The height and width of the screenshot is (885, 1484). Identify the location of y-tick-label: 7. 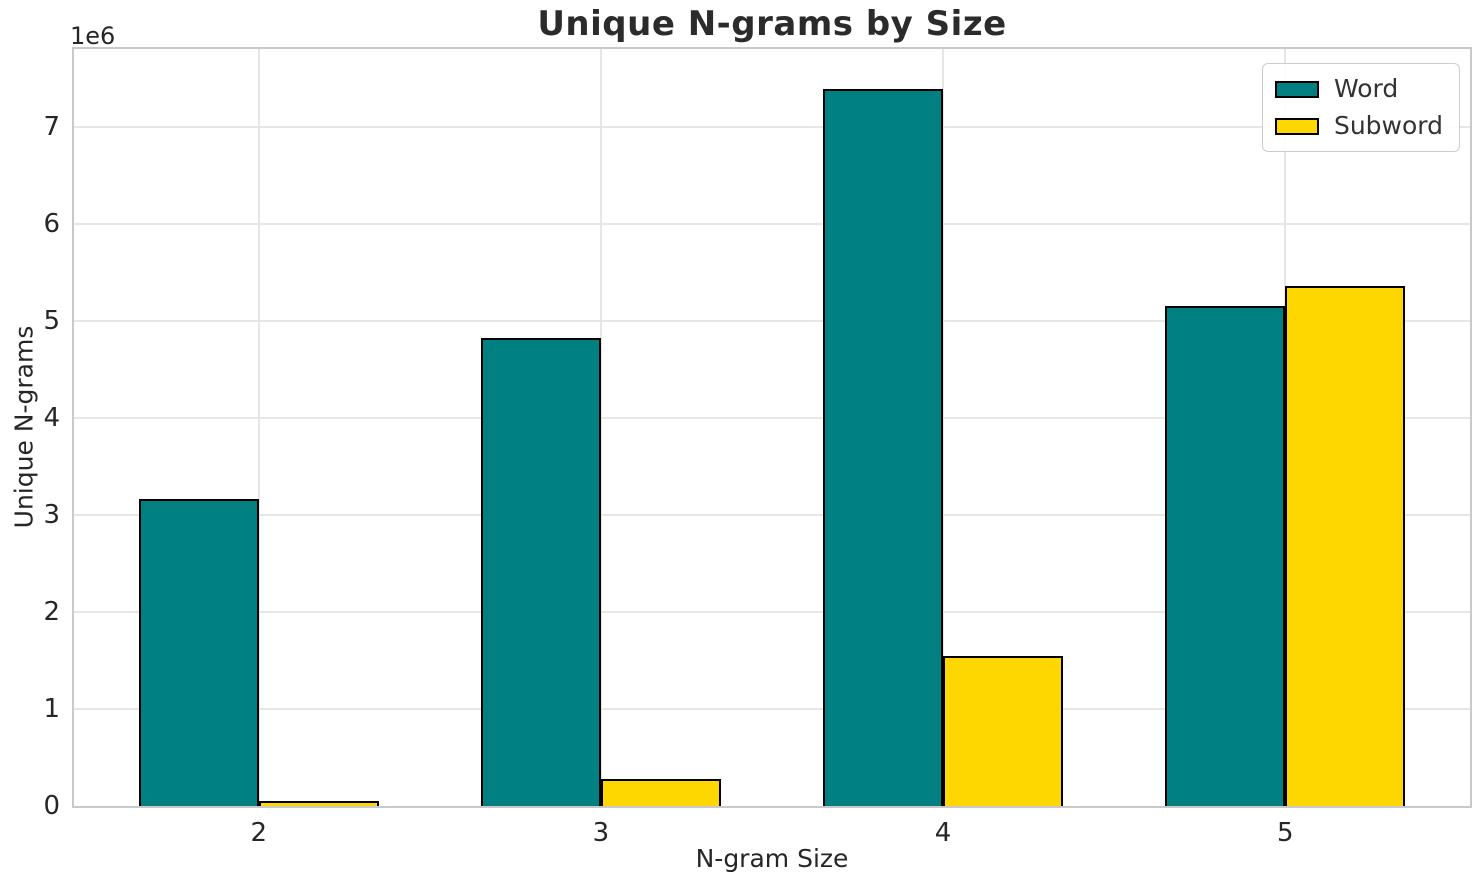
(51, 126).